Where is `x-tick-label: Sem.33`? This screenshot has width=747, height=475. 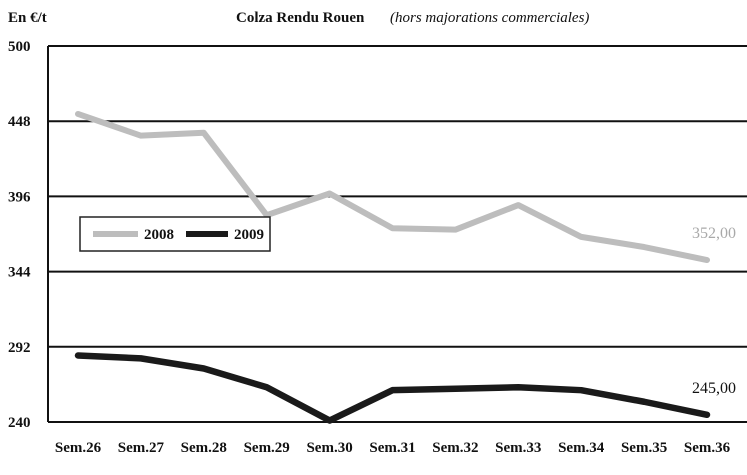
x-tick-label: Sem.33 is located at coordinates (518, 448).